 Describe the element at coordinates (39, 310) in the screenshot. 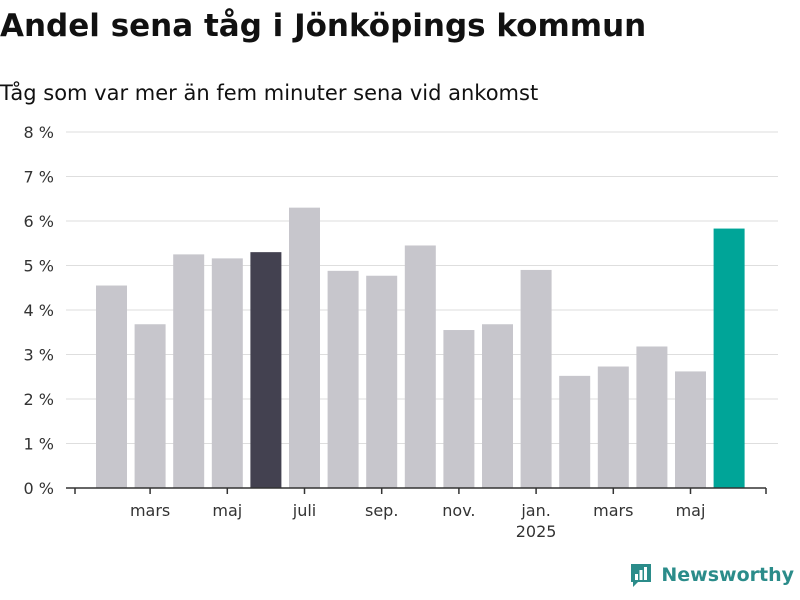

I see `y-tick-label: 4 %` at that location.